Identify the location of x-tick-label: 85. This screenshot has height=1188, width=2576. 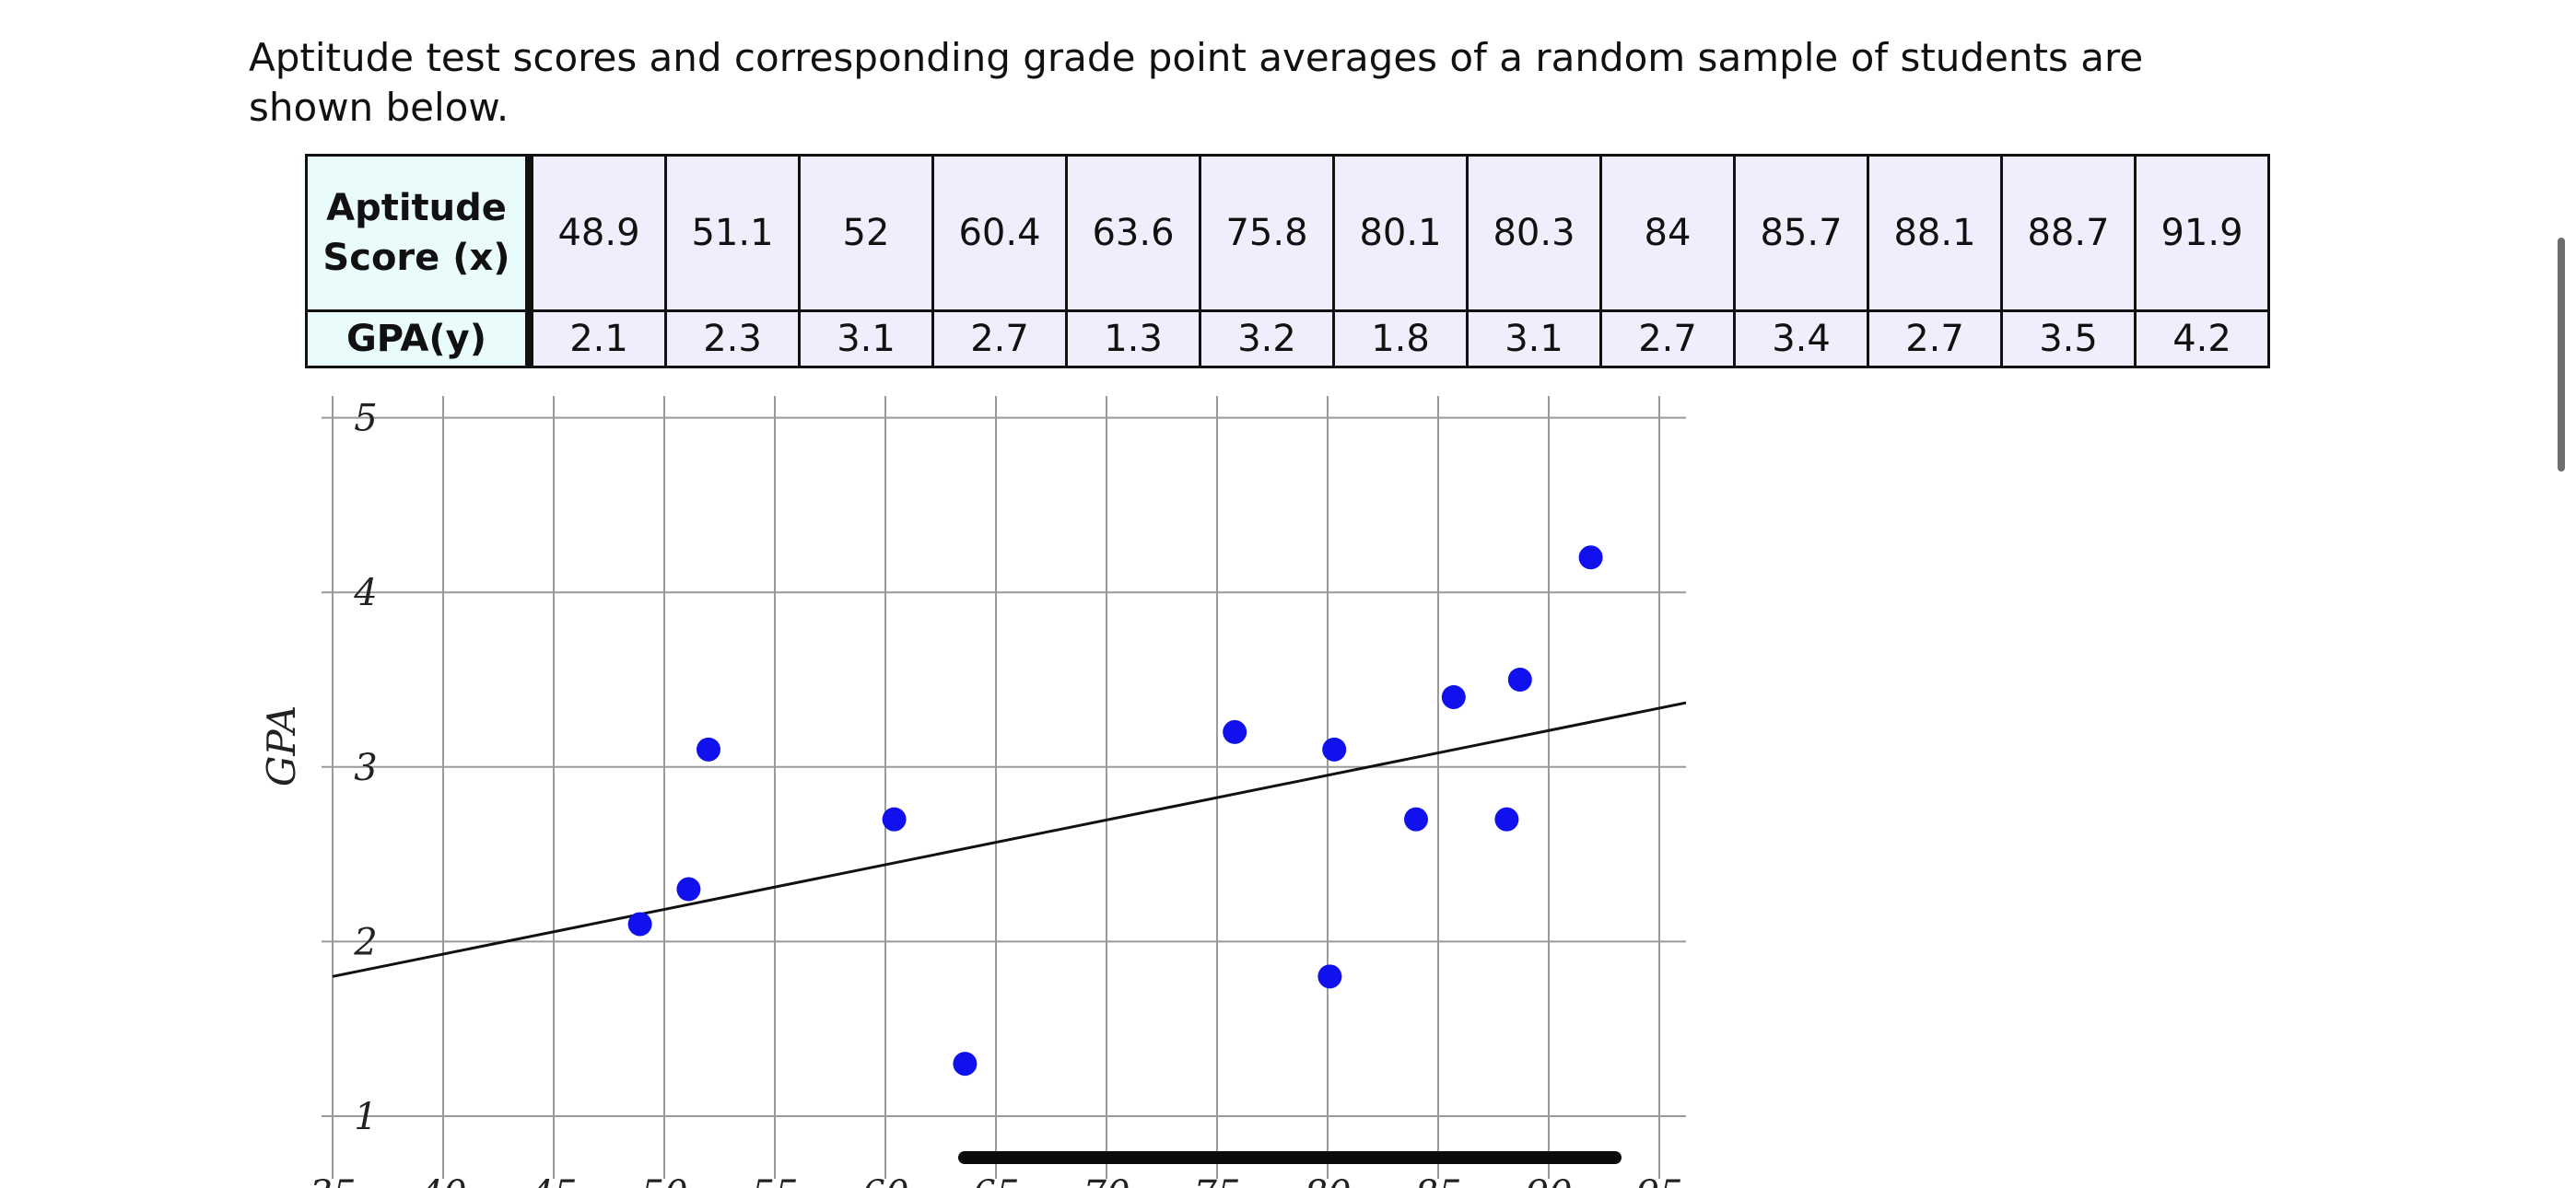
(1438, 1180).